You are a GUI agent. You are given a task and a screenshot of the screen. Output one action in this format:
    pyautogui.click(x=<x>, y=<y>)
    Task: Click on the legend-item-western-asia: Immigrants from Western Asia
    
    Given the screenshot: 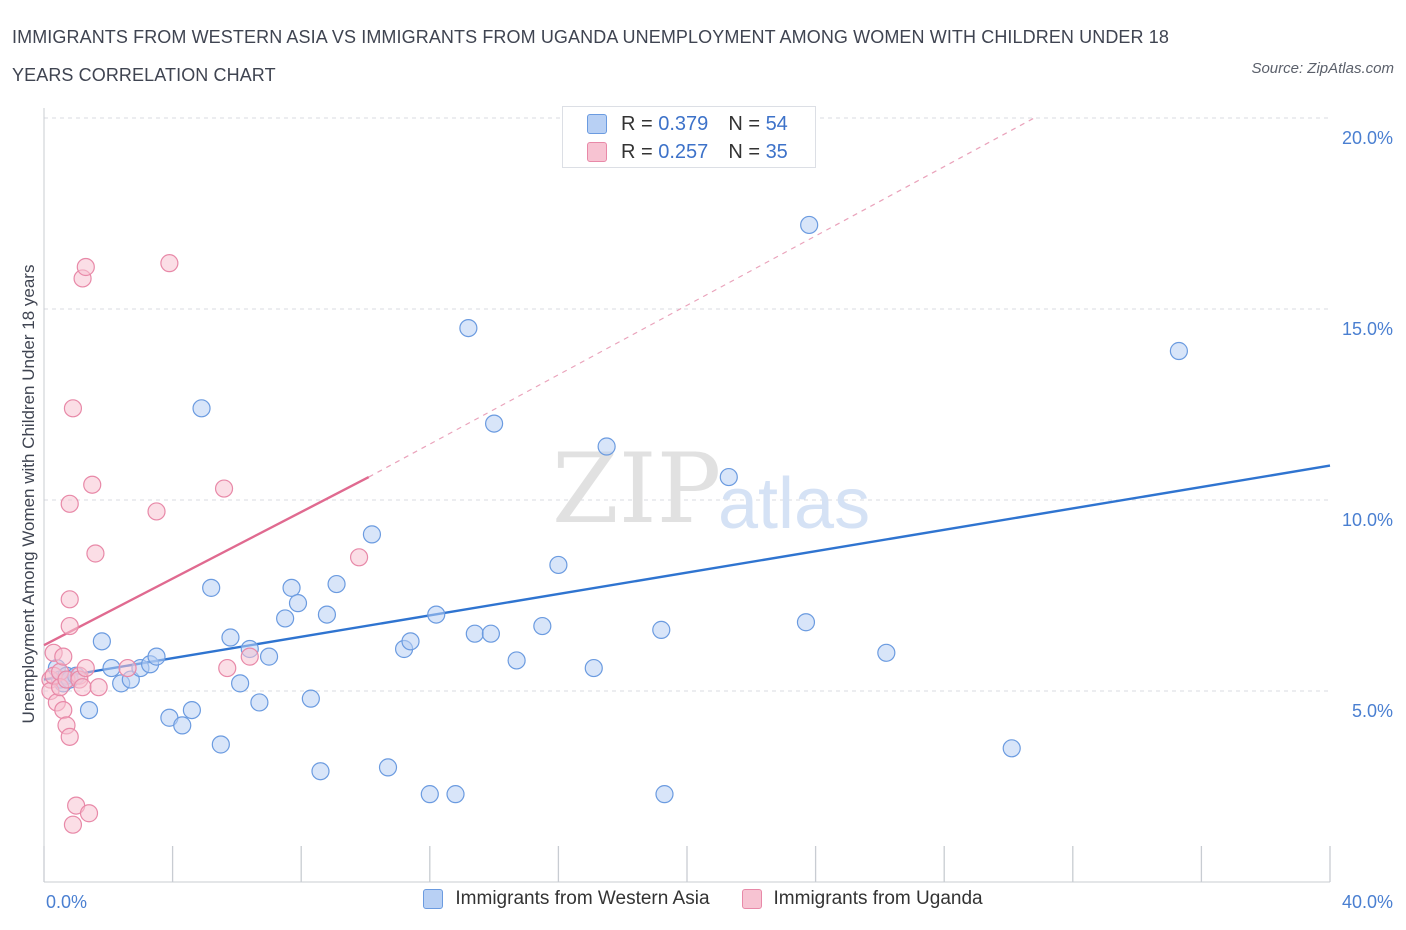 What is the action you would take?
    pyautogui.click(x=566, y=899)
    